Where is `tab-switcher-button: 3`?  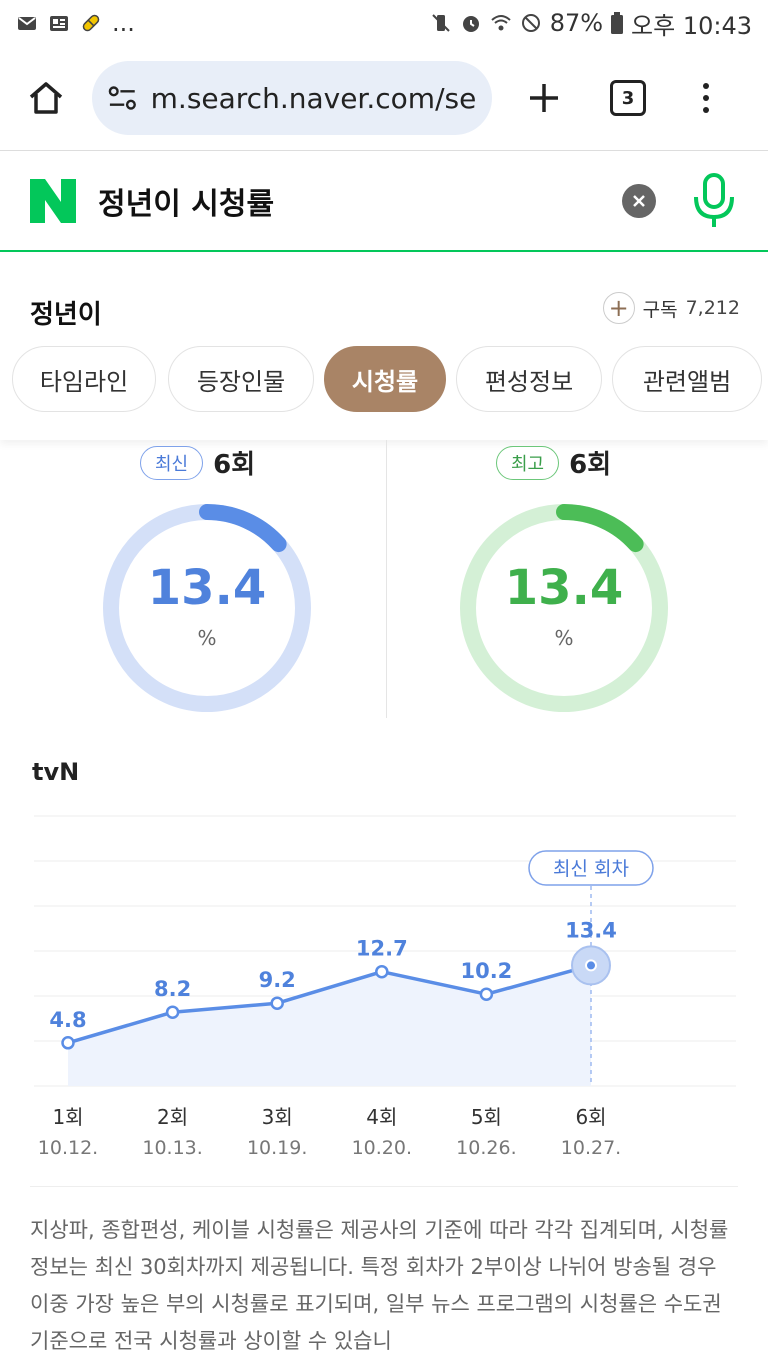 tab-switcher-button: 3 is located at coordinates (628, 98).